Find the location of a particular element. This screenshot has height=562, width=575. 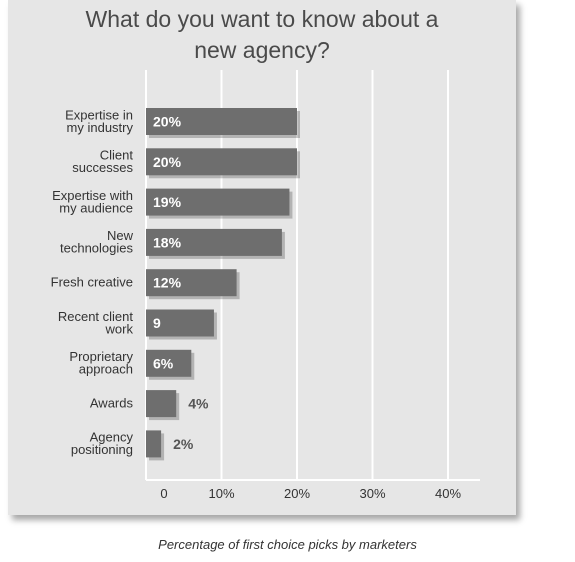

chart-title-line-2: new agency? is located at coordinates (262, 50).